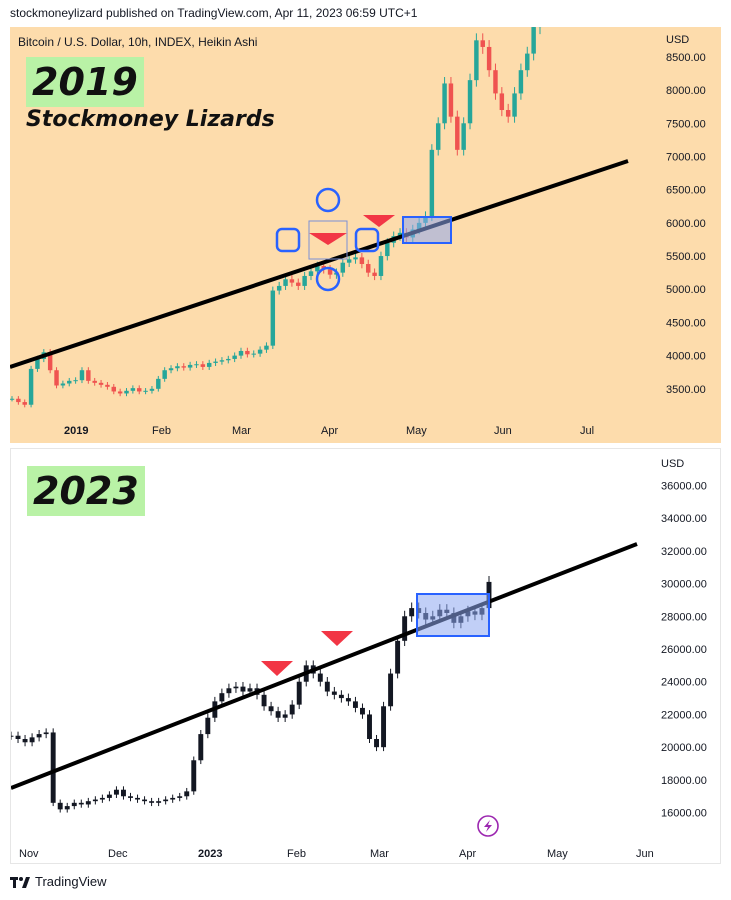  What do you see at coordinates (118, 854) in the screenshot?
I see `x-tick-label: Dec` at bounding box center [118, 854].